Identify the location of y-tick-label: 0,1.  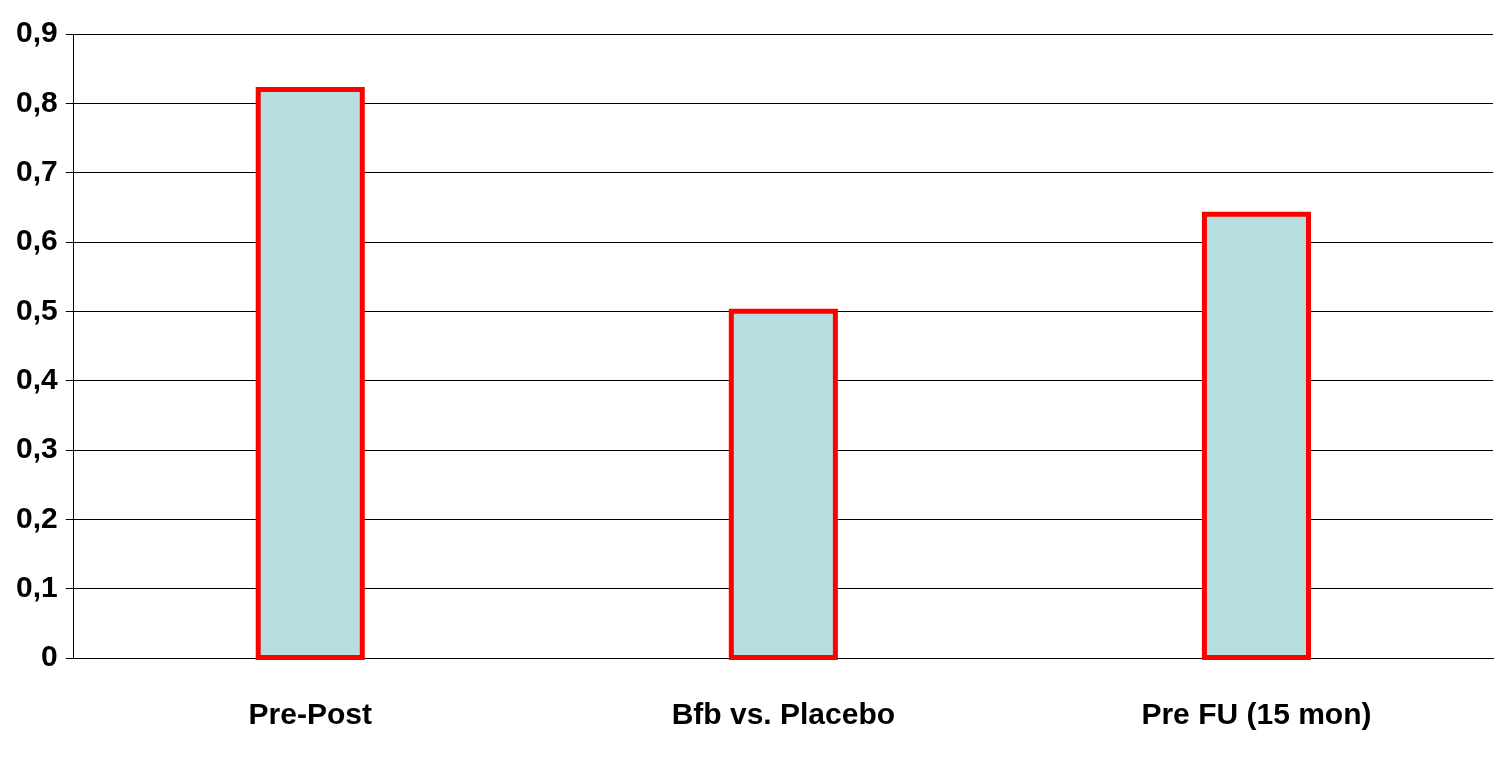
(36, 586).